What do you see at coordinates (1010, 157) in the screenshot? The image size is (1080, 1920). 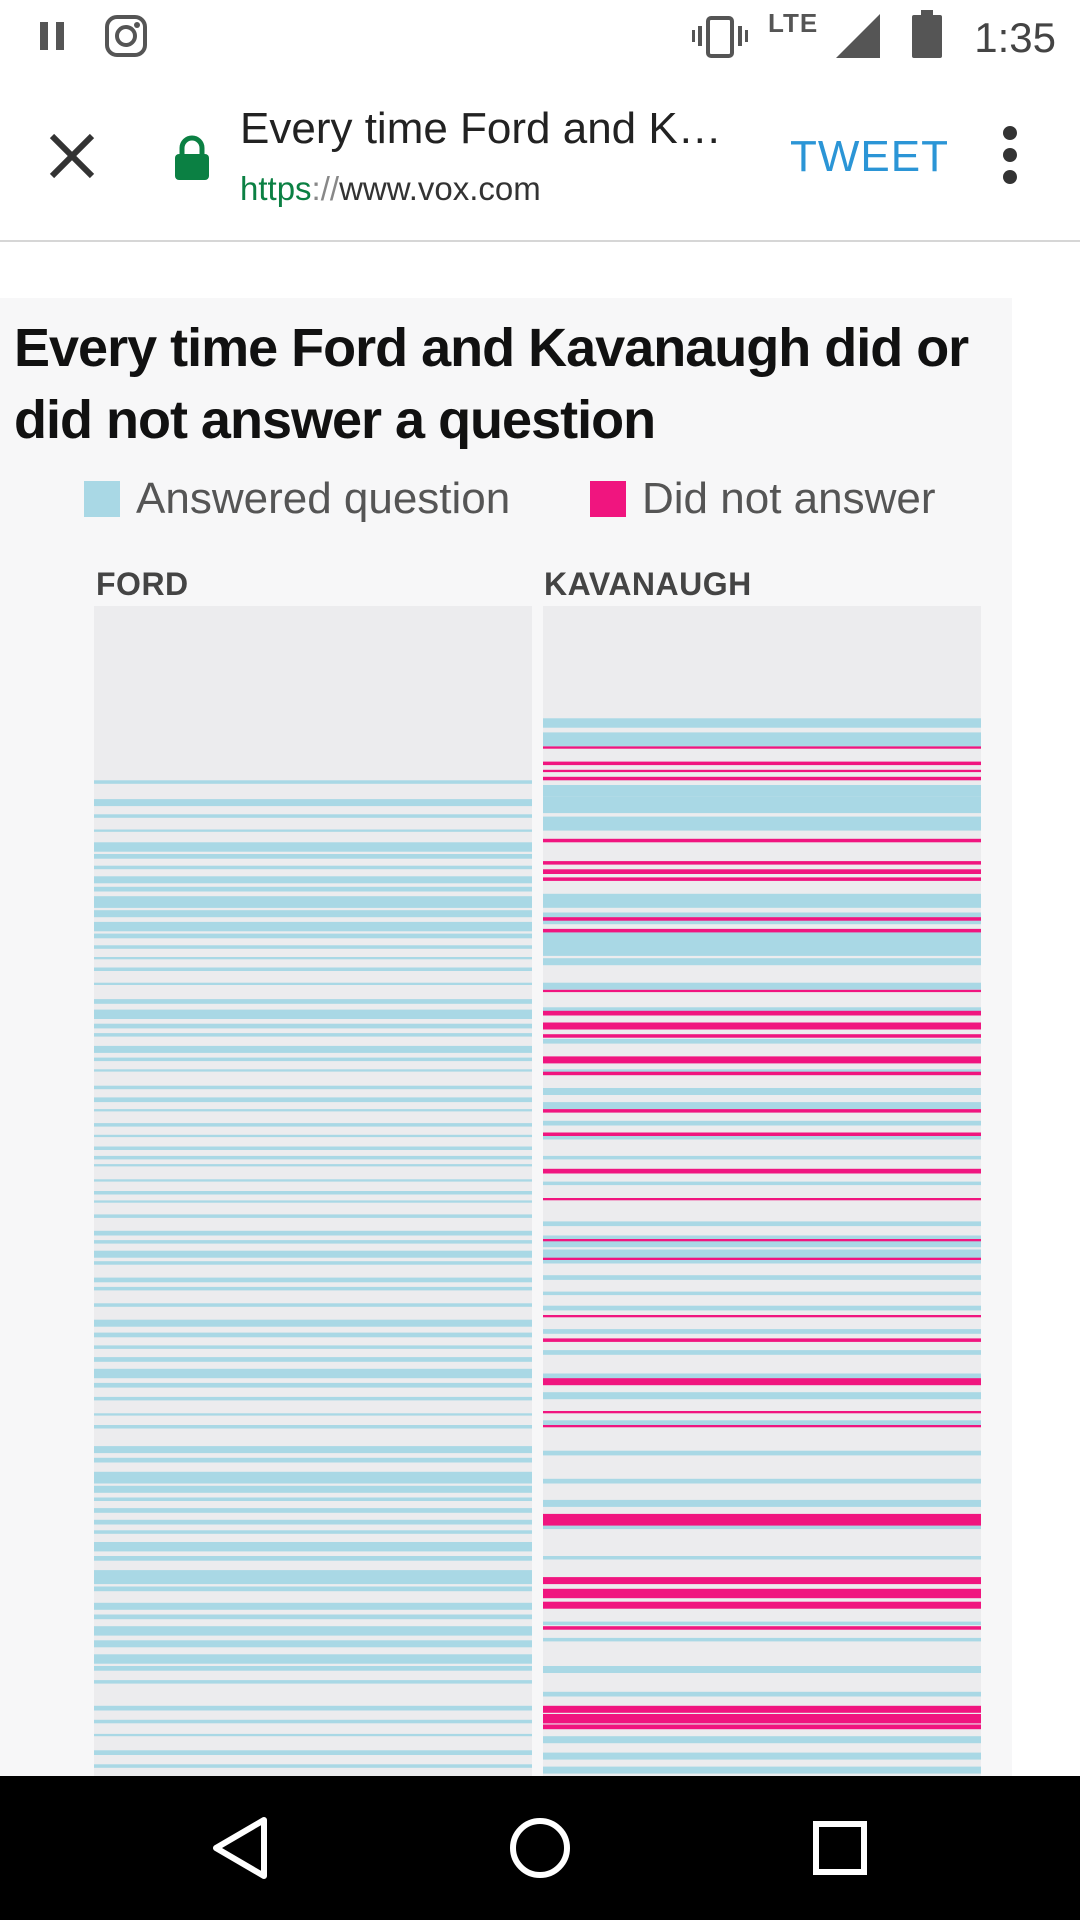 I see `overflow-menu-icon` at bounding box center [1010, 157].